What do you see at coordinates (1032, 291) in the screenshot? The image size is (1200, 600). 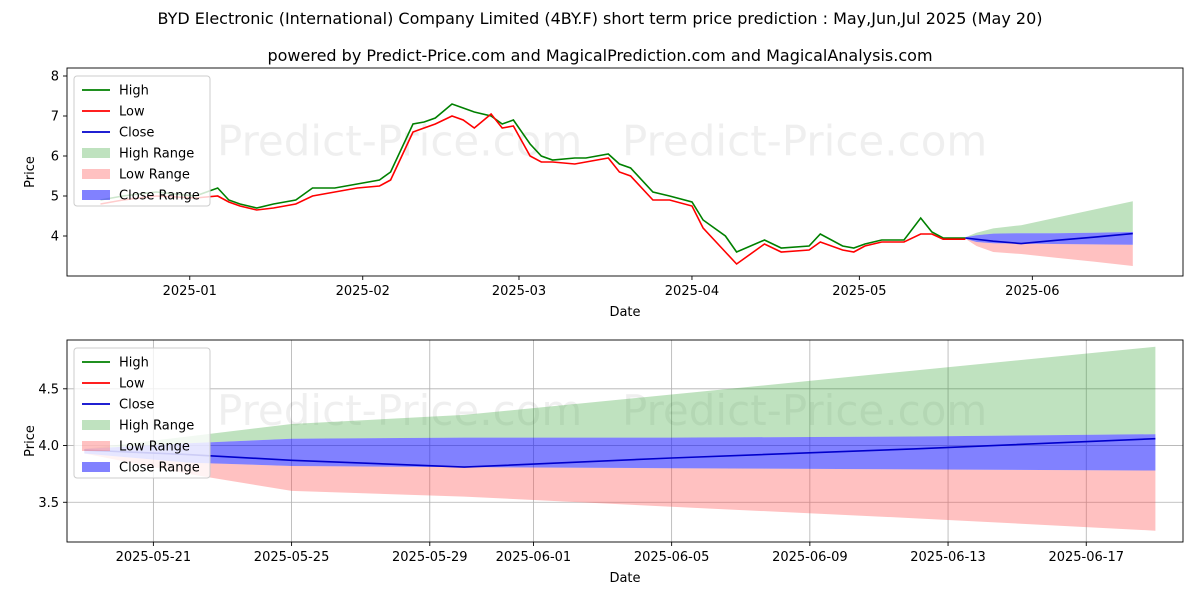 I see `x-tick-label: 2025-06` at bounding box center [1032, 291].